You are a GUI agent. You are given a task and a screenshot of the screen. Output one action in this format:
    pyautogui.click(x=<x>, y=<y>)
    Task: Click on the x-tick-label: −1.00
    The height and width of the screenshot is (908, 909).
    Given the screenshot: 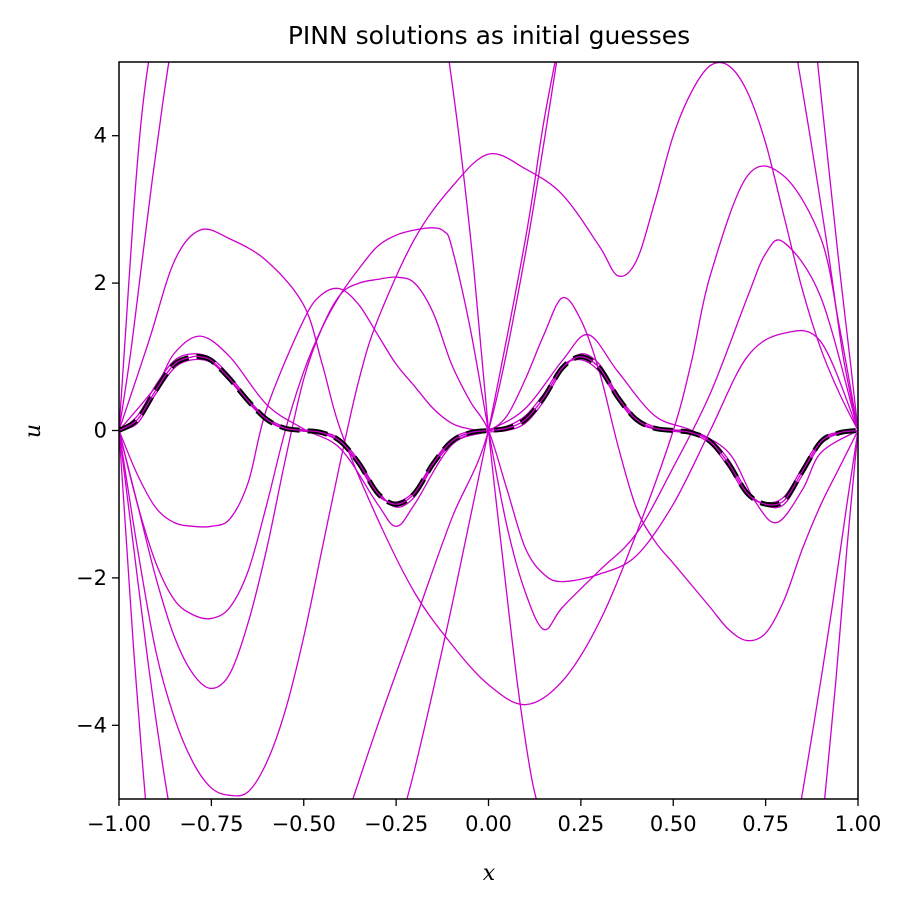 What is the action you would take?
    pyautogui.click(x=119, y=824)
    